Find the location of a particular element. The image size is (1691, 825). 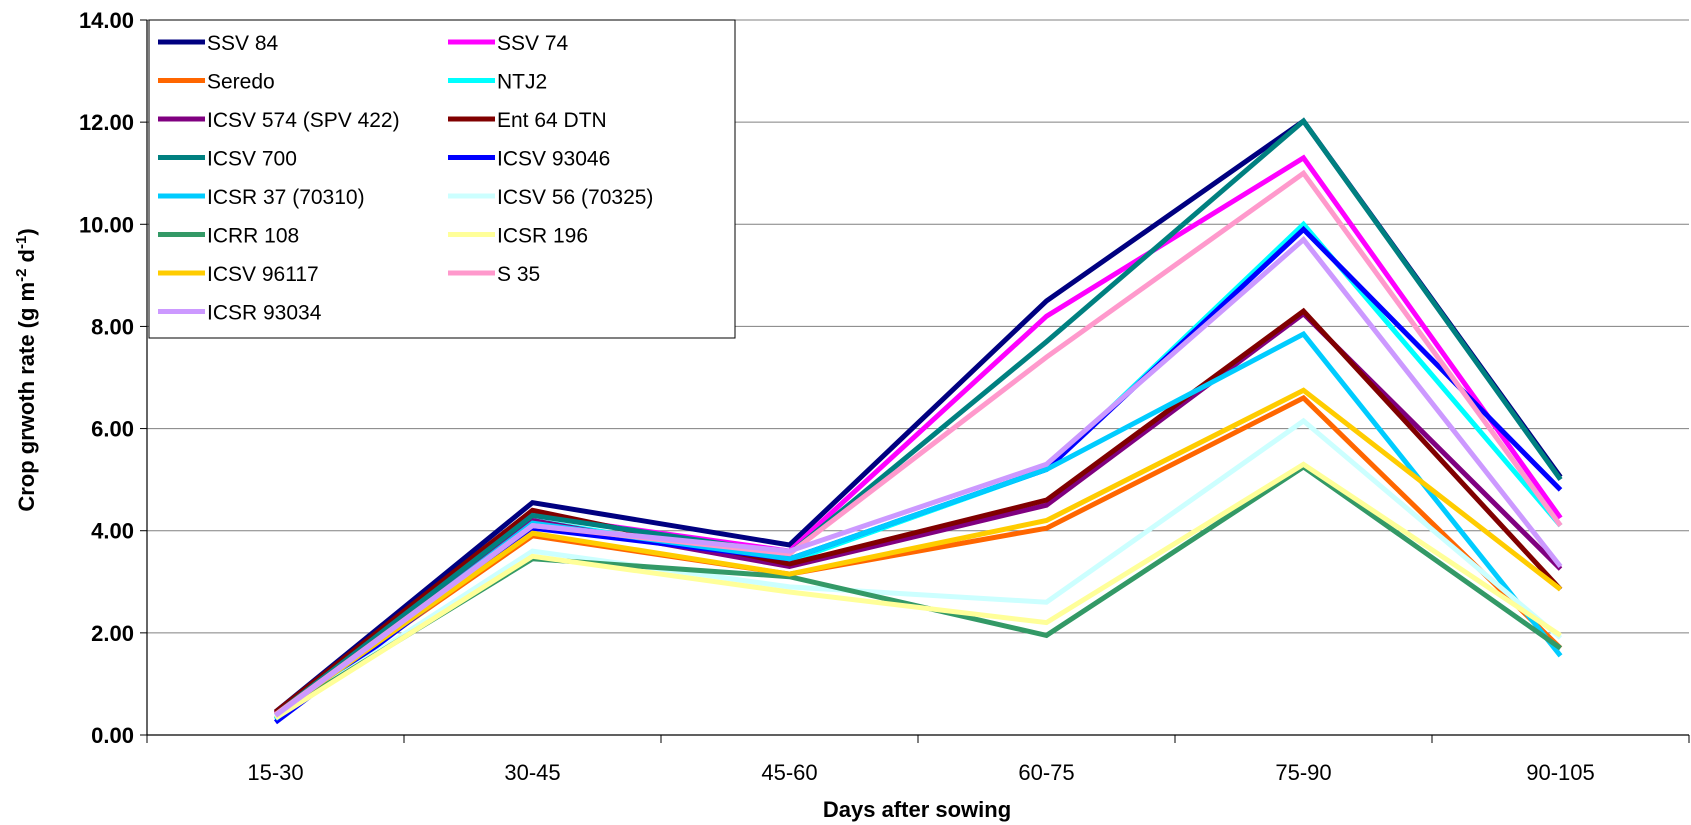

legend-label: ICSV 93046 is located at coordinates (553, 159).